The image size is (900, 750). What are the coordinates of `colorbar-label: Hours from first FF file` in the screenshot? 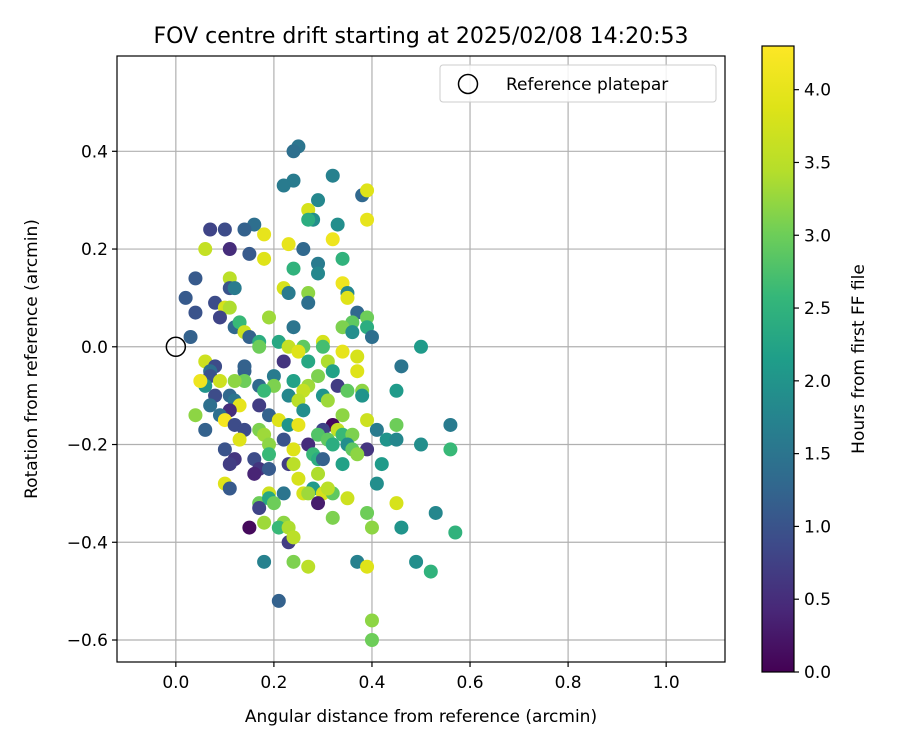 It's located at (859, 359).